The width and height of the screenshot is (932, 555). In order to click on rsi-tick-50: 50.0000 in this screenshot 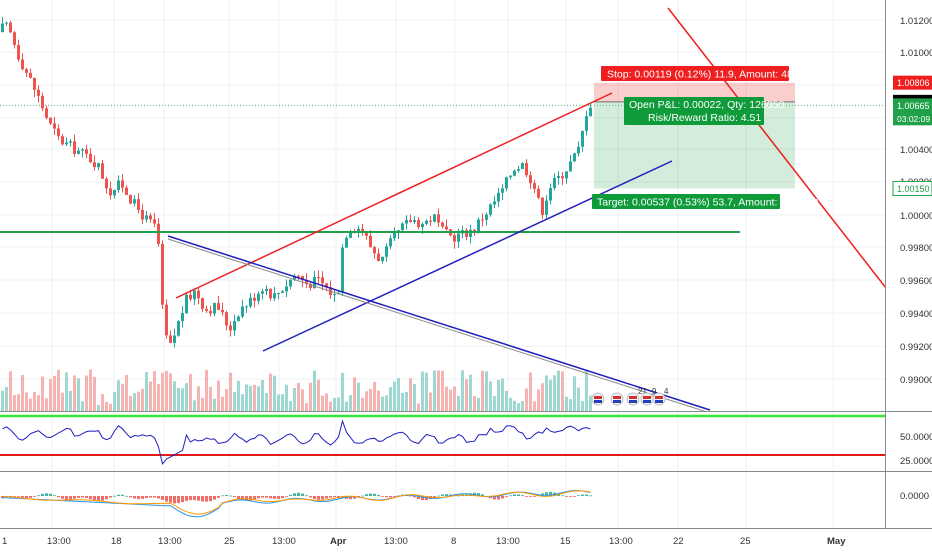, I will do `click(916, 437)`.